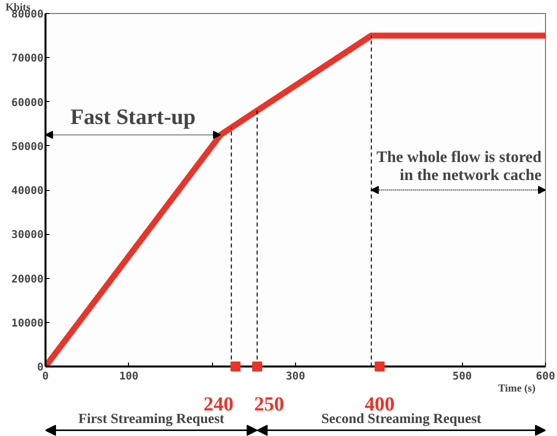 The image size is (557, 436). Describe the element at coordinates (133, 116) in the screenshot. I see `annotation: Fast Start-up` at that location.